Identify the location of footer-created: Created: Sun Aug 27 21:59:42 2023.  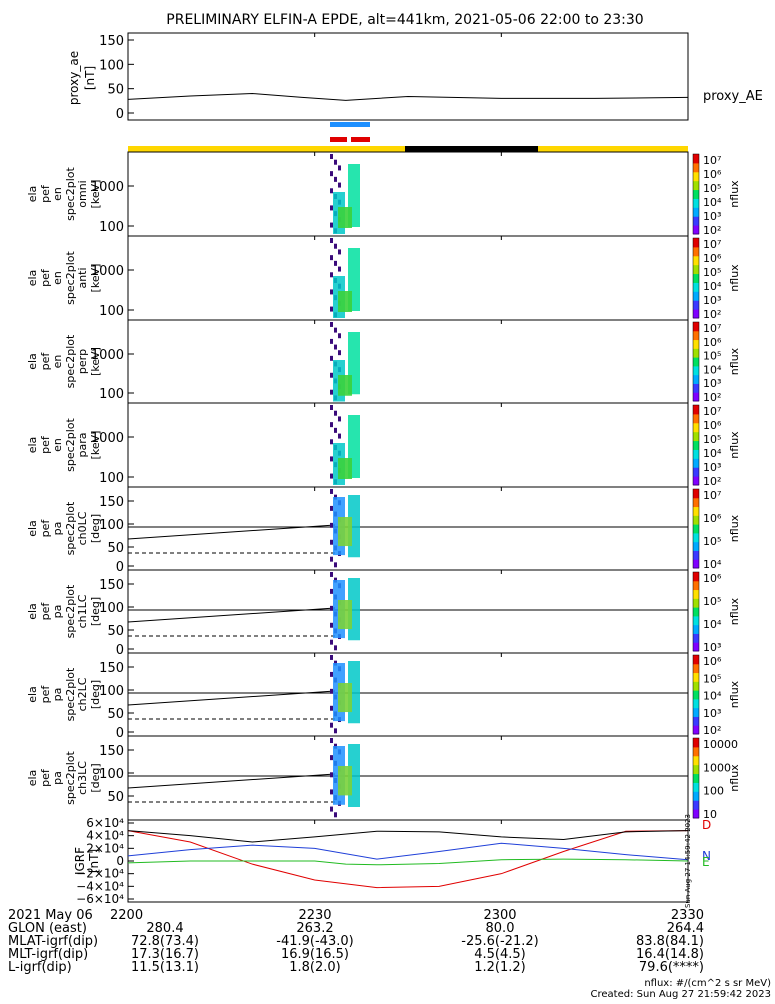
(681, 994).